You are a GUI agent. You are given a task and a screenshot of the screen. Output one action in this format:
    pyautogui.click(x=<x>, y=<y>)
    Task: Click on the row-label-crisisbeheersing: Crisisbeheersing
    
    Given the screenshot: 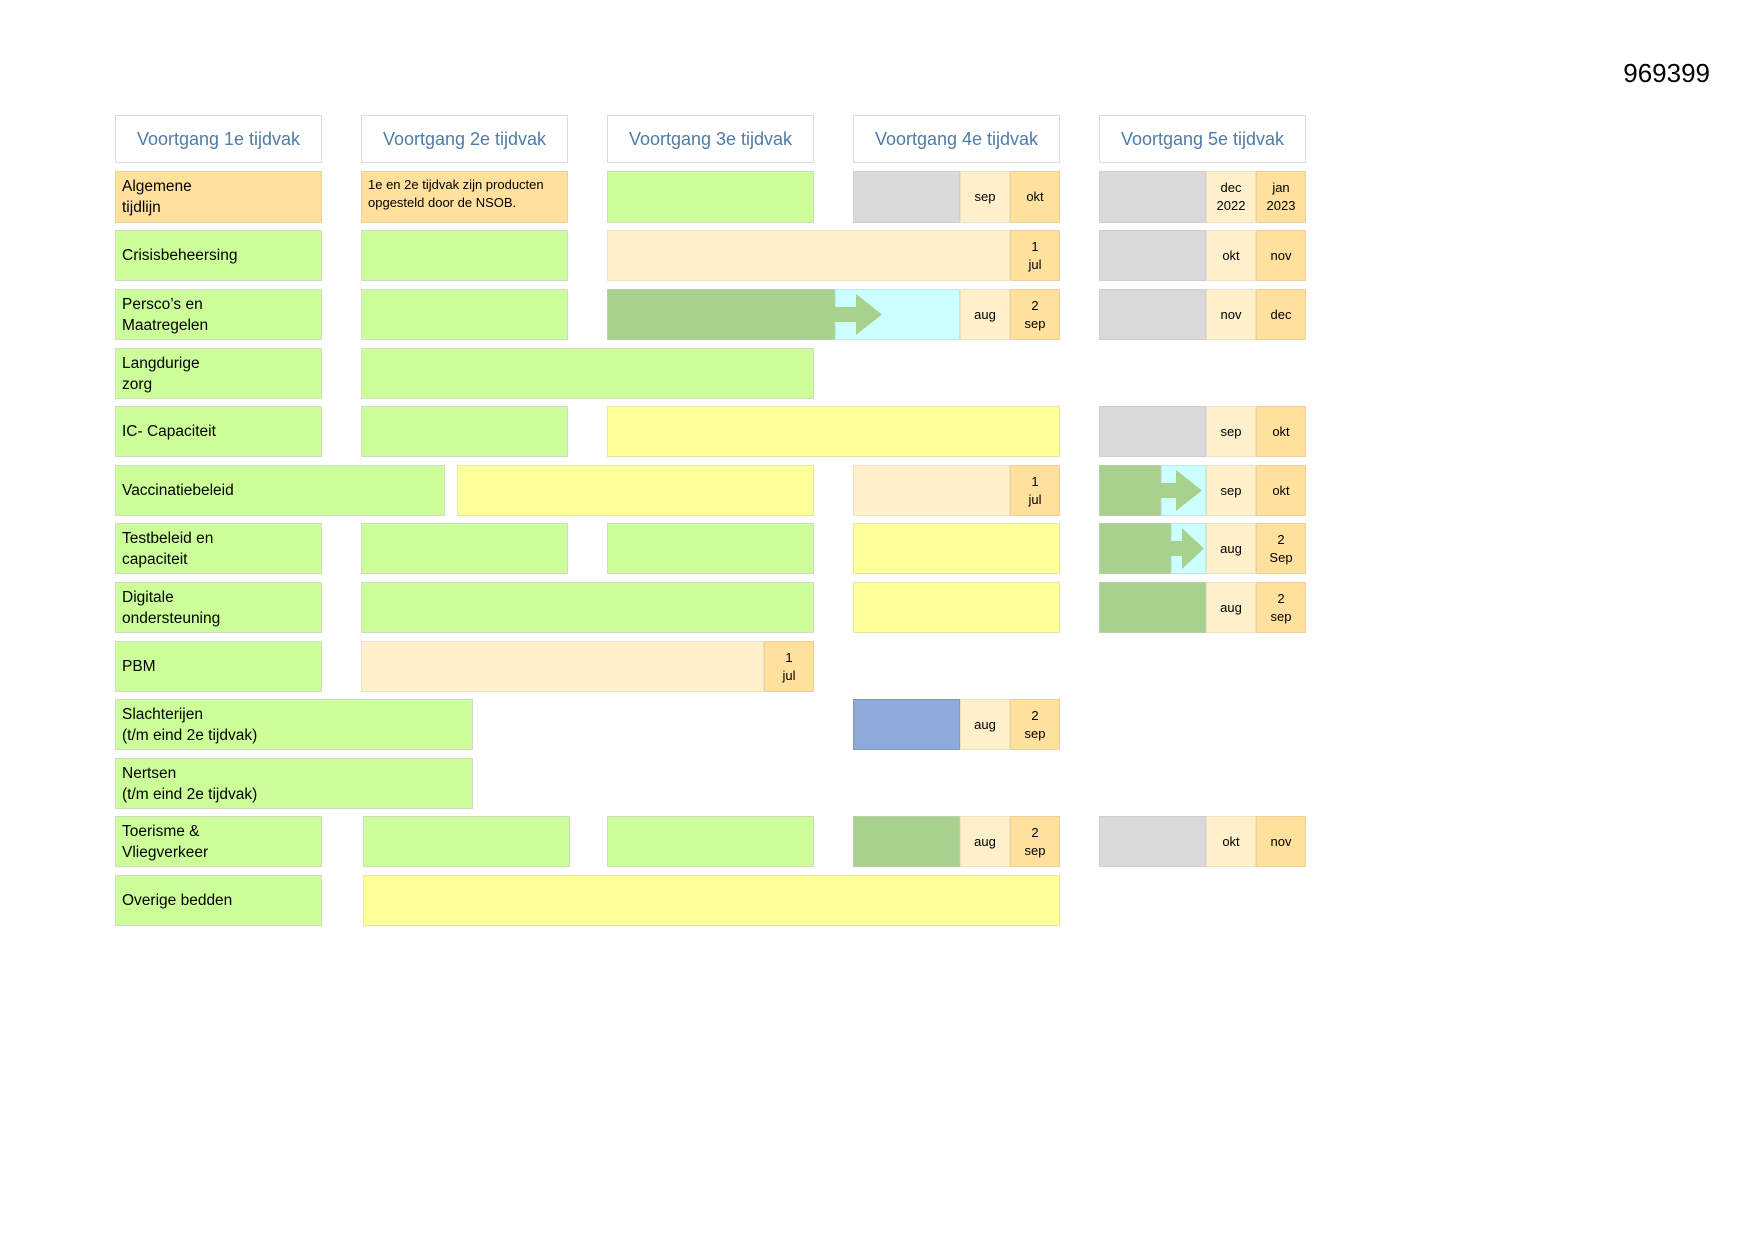 What is the action you would take?
    pyautogui.click(x=218, y=255)
    